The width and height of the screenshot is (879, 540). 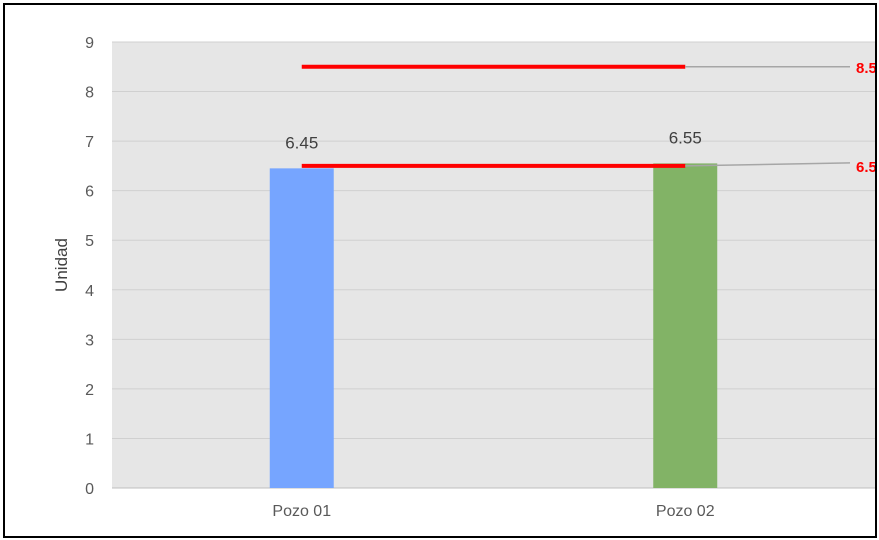 I want to click on reference-line-label: 8.5, so click(x=866, y=68).